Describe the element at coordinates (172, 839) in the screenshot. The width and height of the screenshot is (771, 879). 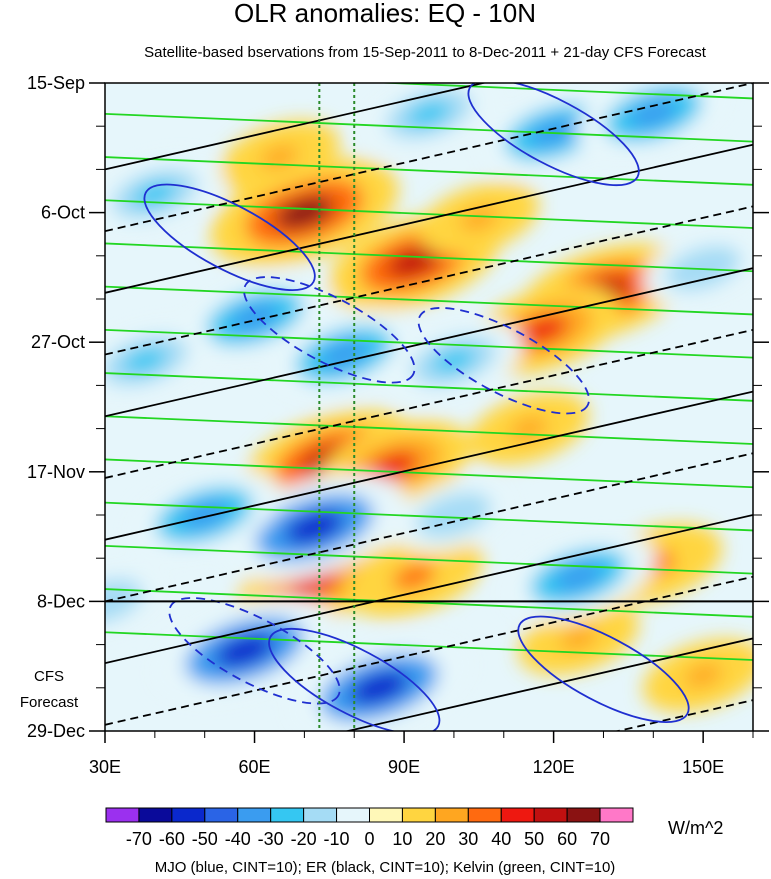
I see `colorbar-label: -60` at that location.